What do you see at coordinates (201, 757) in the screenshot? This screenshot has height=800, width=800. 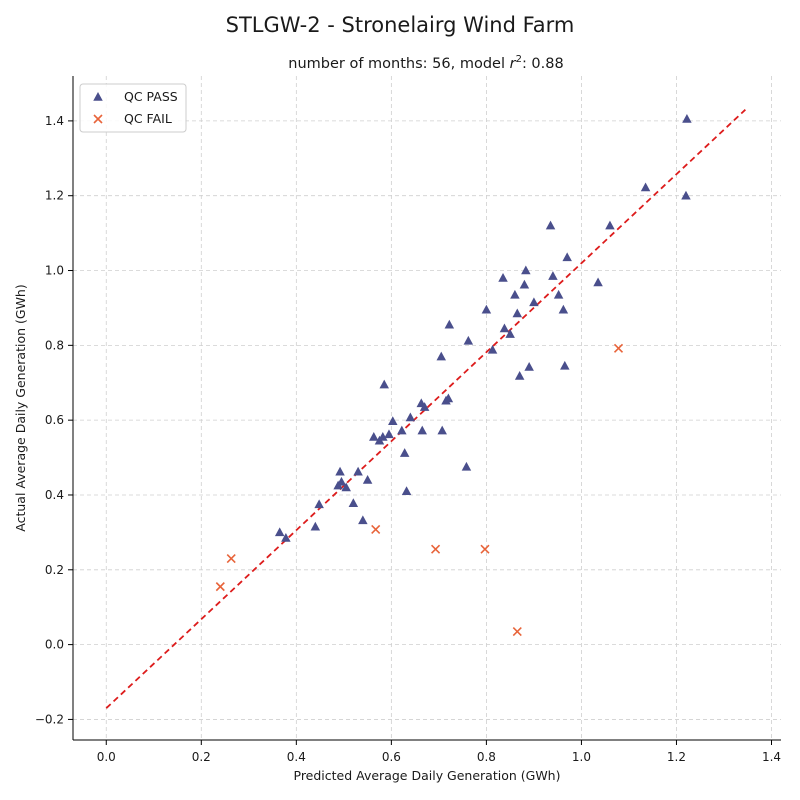 I see `x-tick-label: 0.2` at bounding box center [201, 757].